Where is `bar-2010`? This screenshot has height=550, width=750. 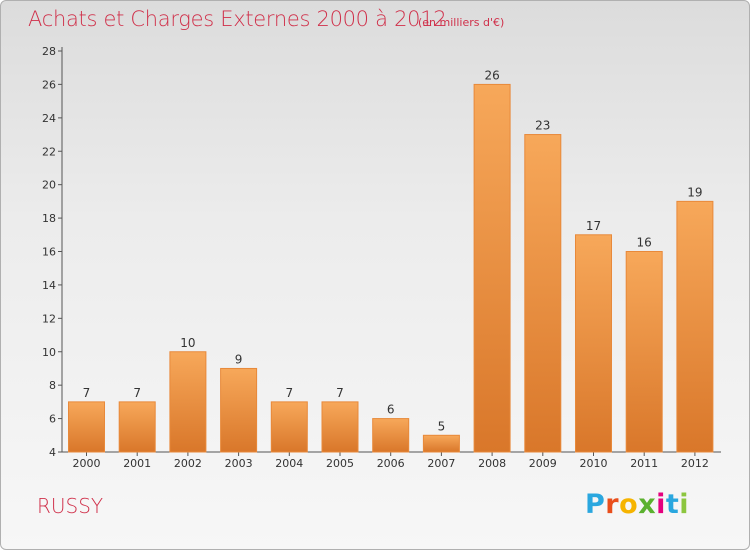 bar-2010 is located at coordinates (593, 343).